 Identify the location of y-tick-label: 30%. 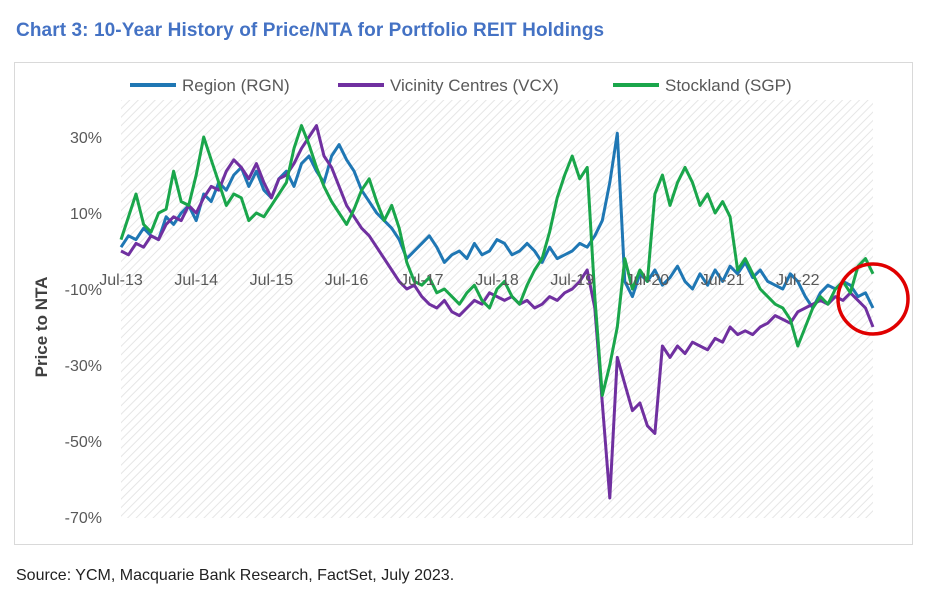
(86, 138).